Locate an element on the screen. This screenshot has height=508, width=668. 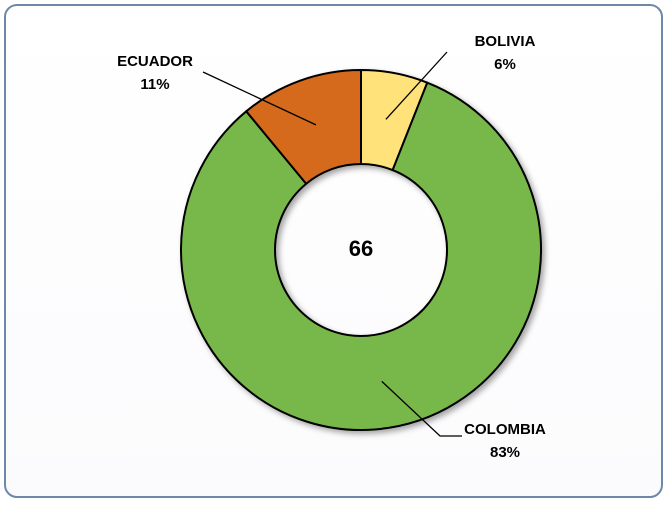
slice-label: BOLIVIA is located at coordinates (505, 41).